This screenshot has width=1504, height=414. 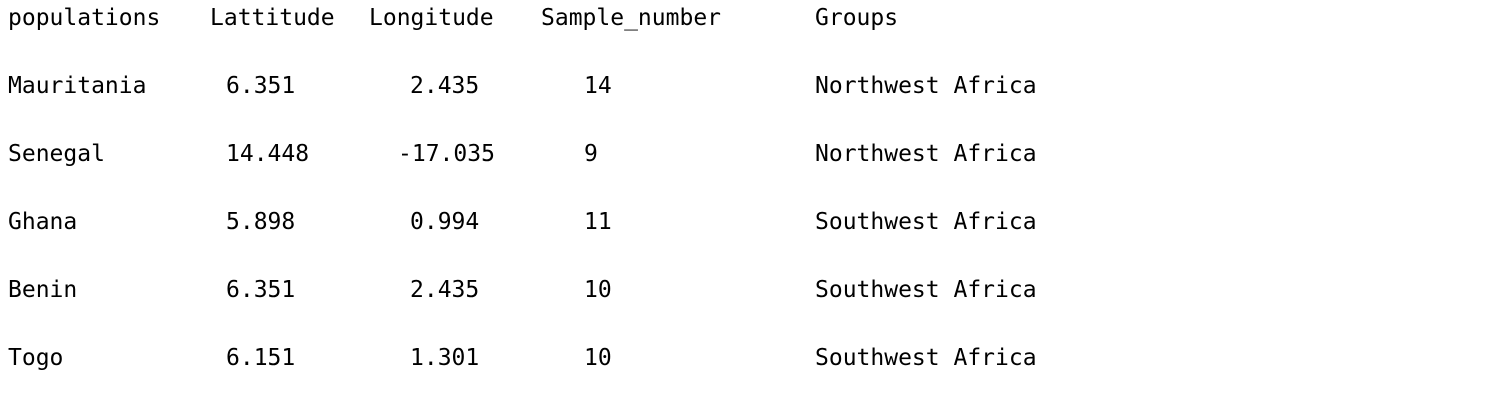 I want to click on population-cell: Senegal, so click(x=56, y=154).